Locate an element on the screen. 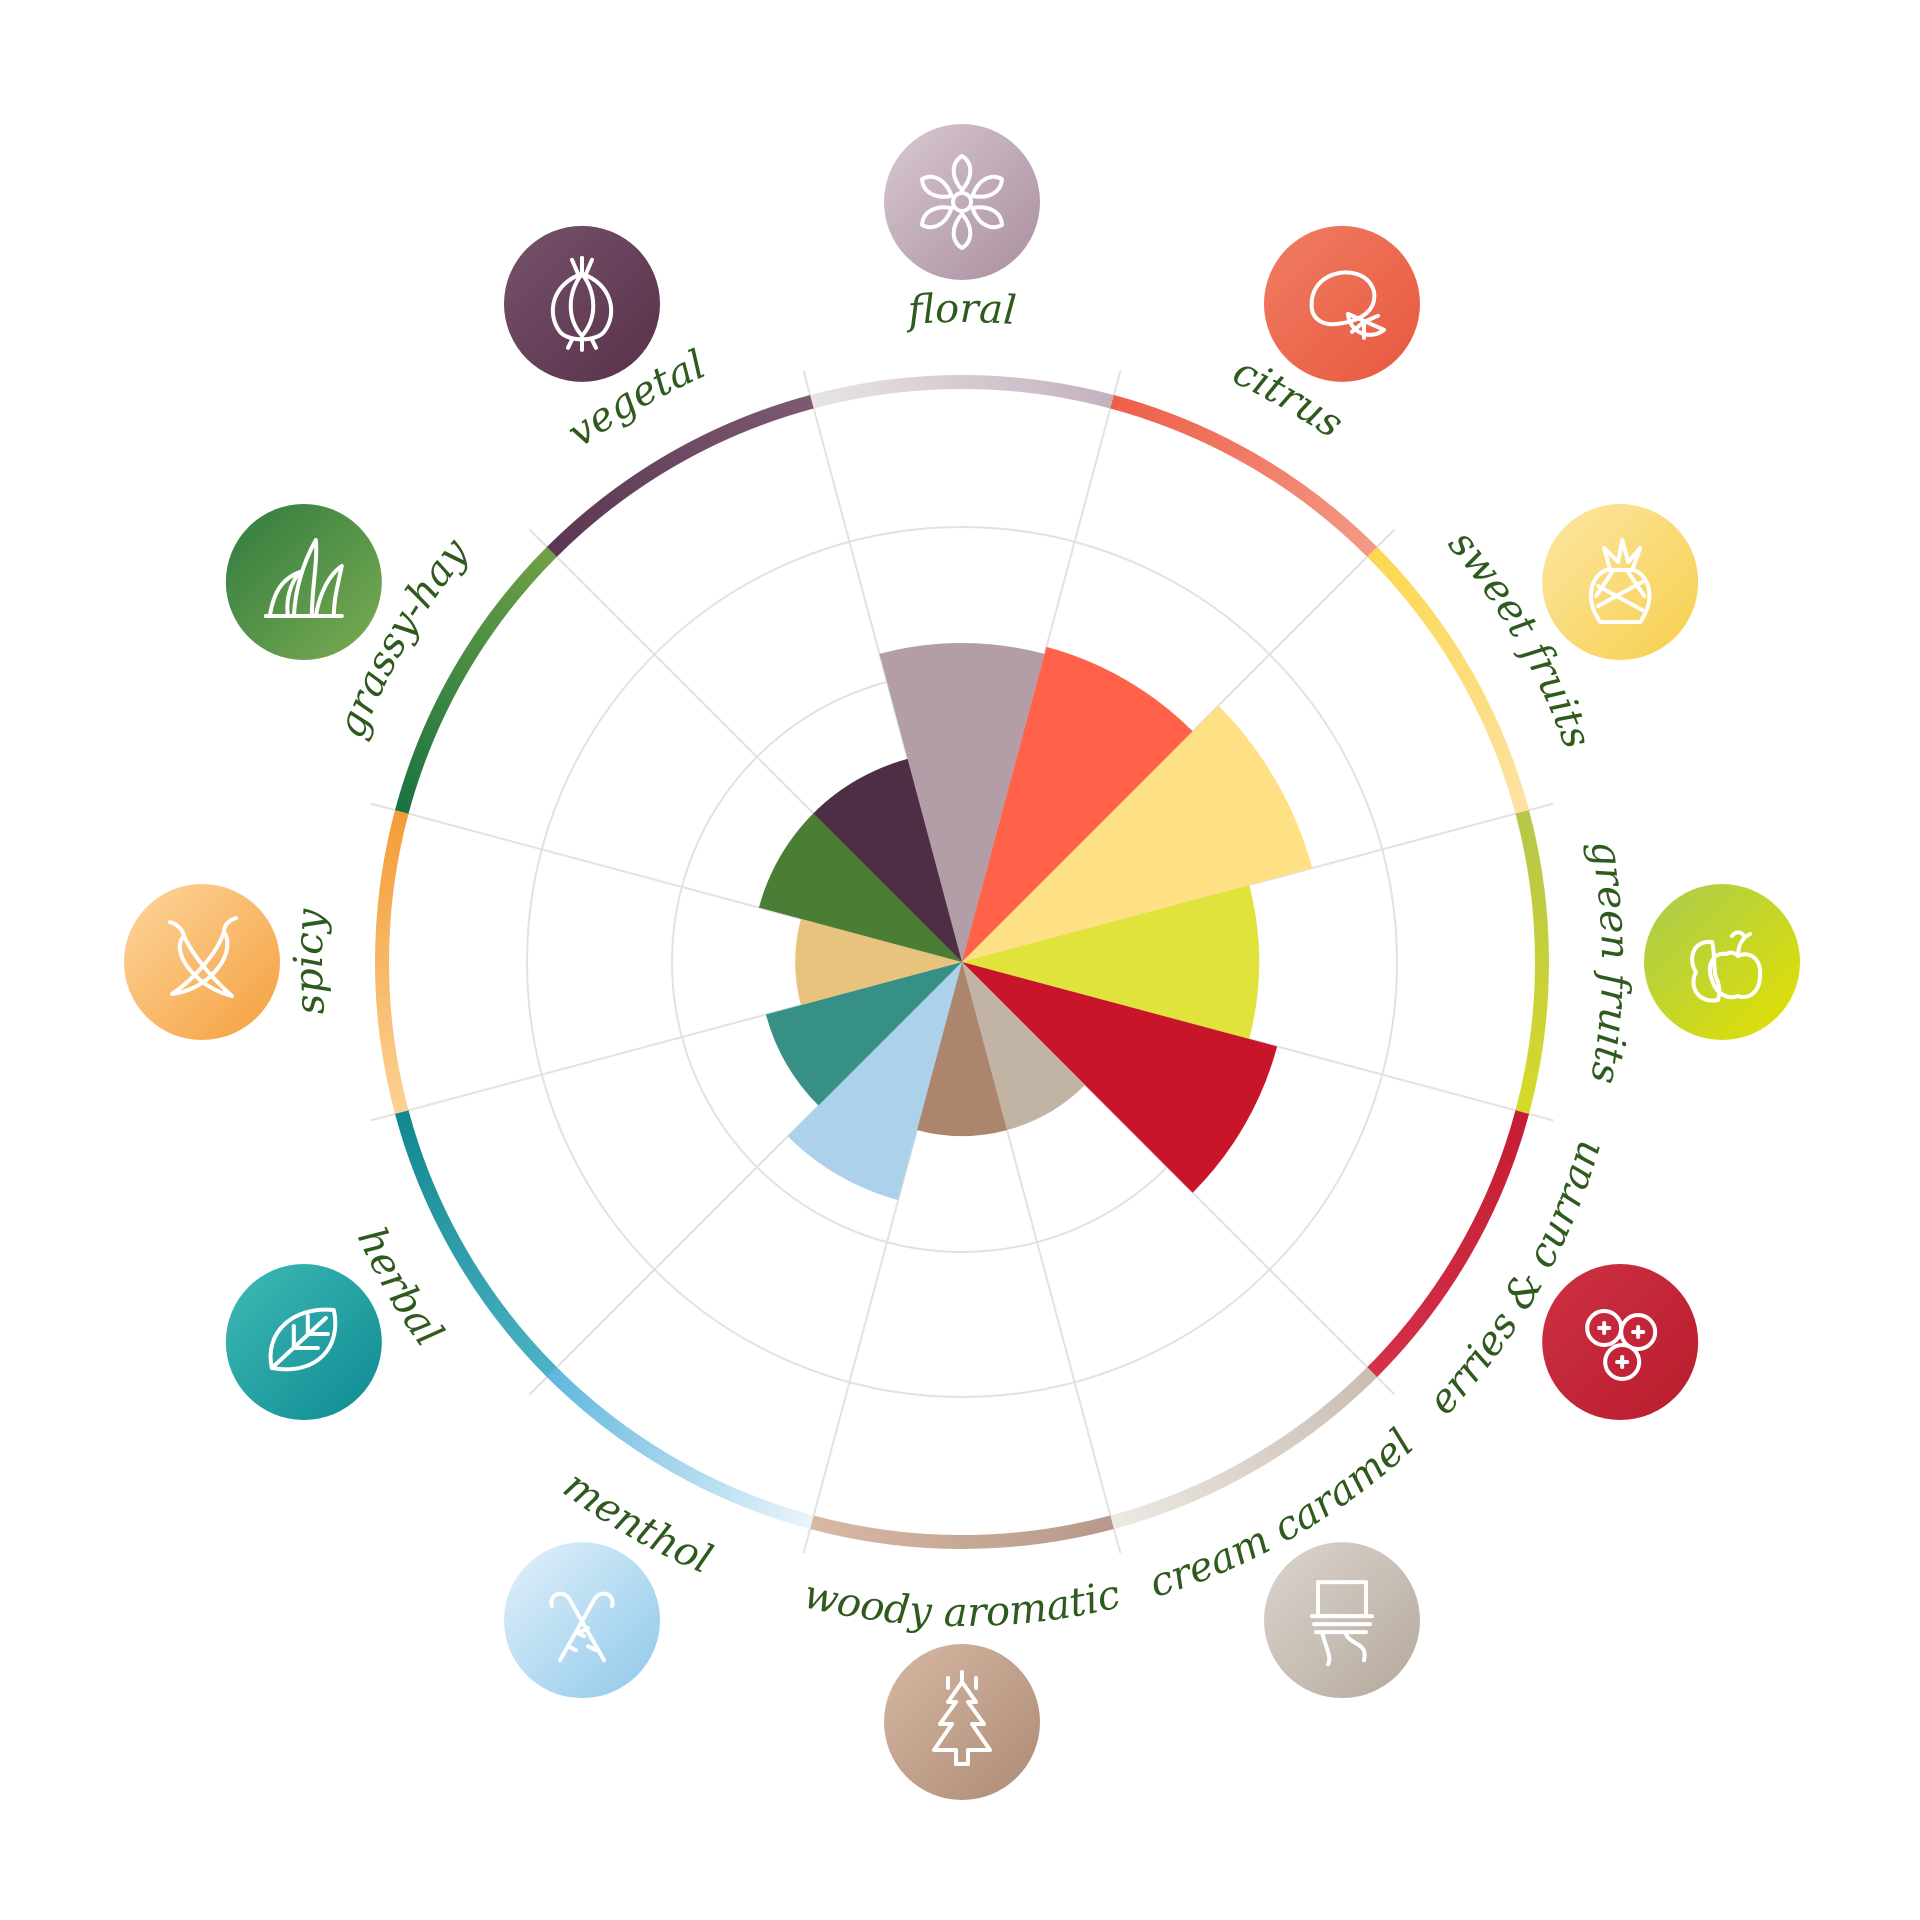 The image size is (1920, 1920). wedge-menthol is located at coordinates (874, 1081).